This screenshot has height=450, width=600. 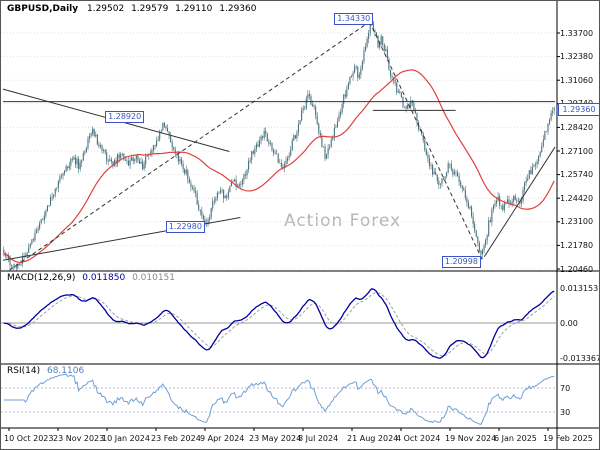 What do you see at coordinates (354, 19) in the screenshot?
I see `price-annotation: 1.34330` at bounding box center [354, 19].